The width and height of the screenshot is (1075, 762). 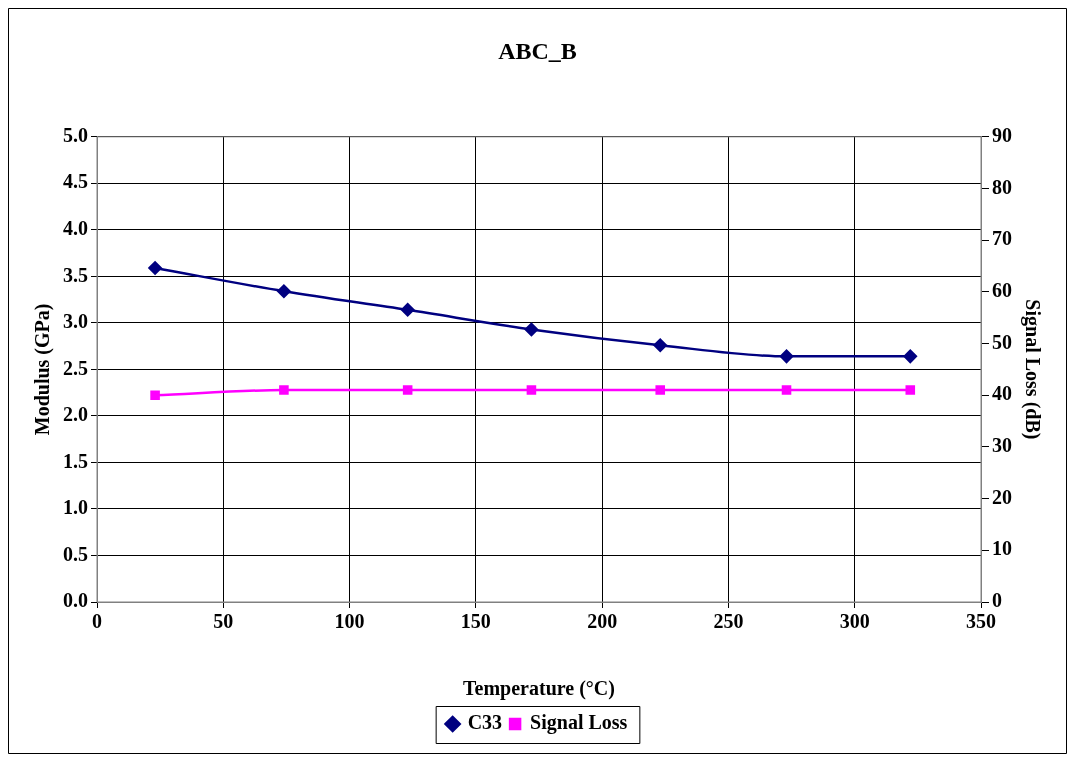 What do you see at coordinates (75, 367) in the screenshot?
I see `y-tick-label: 2.5` at bounding box center [75, 367].